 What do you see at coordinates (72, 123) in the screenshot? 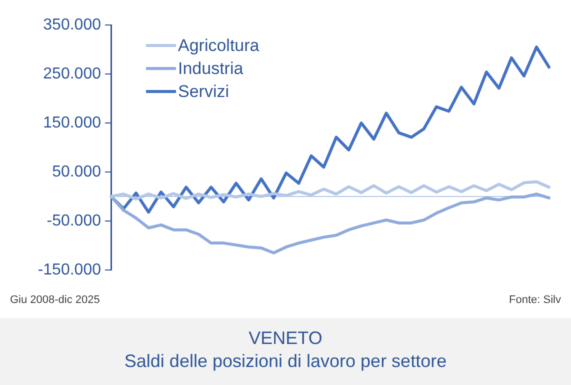
I see `y-tick-label: 150.000` at bounding box center [72, 123].